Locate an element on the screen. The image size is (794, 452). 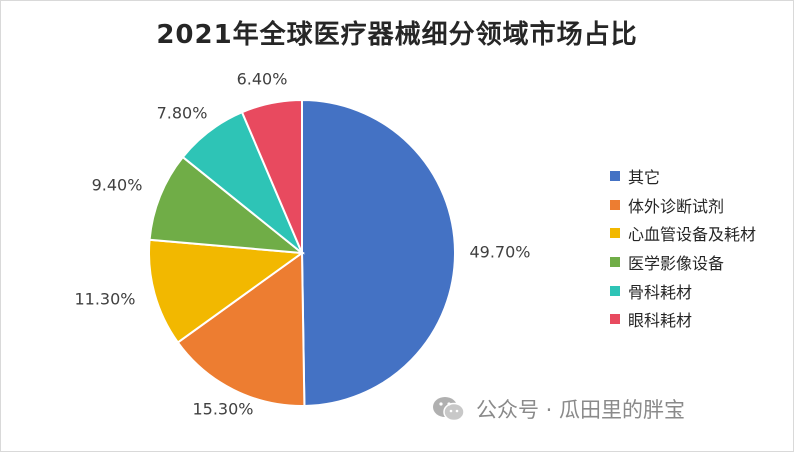
legend-label: 体外诊断试剂 is located at coordinates (676, 206).